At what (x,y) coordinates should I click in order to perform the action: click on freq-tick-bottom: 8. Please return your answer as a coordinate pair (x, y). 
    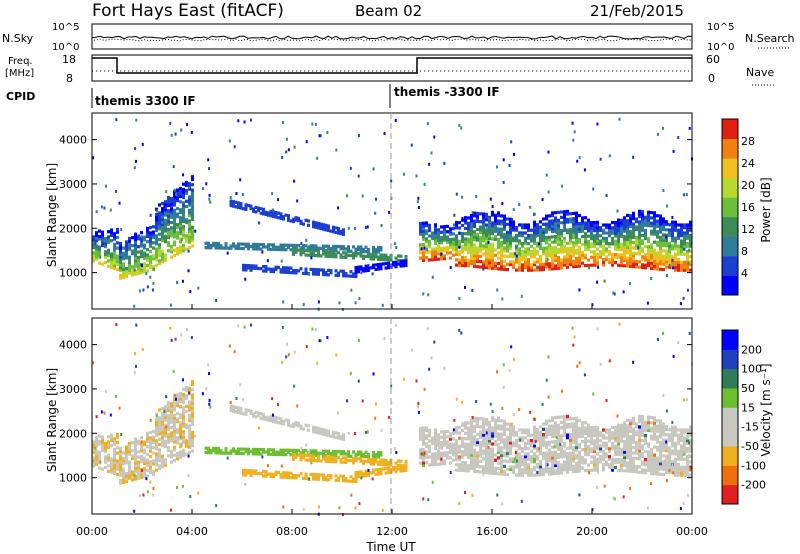
    Looking at the image, I should click on (69, 78).